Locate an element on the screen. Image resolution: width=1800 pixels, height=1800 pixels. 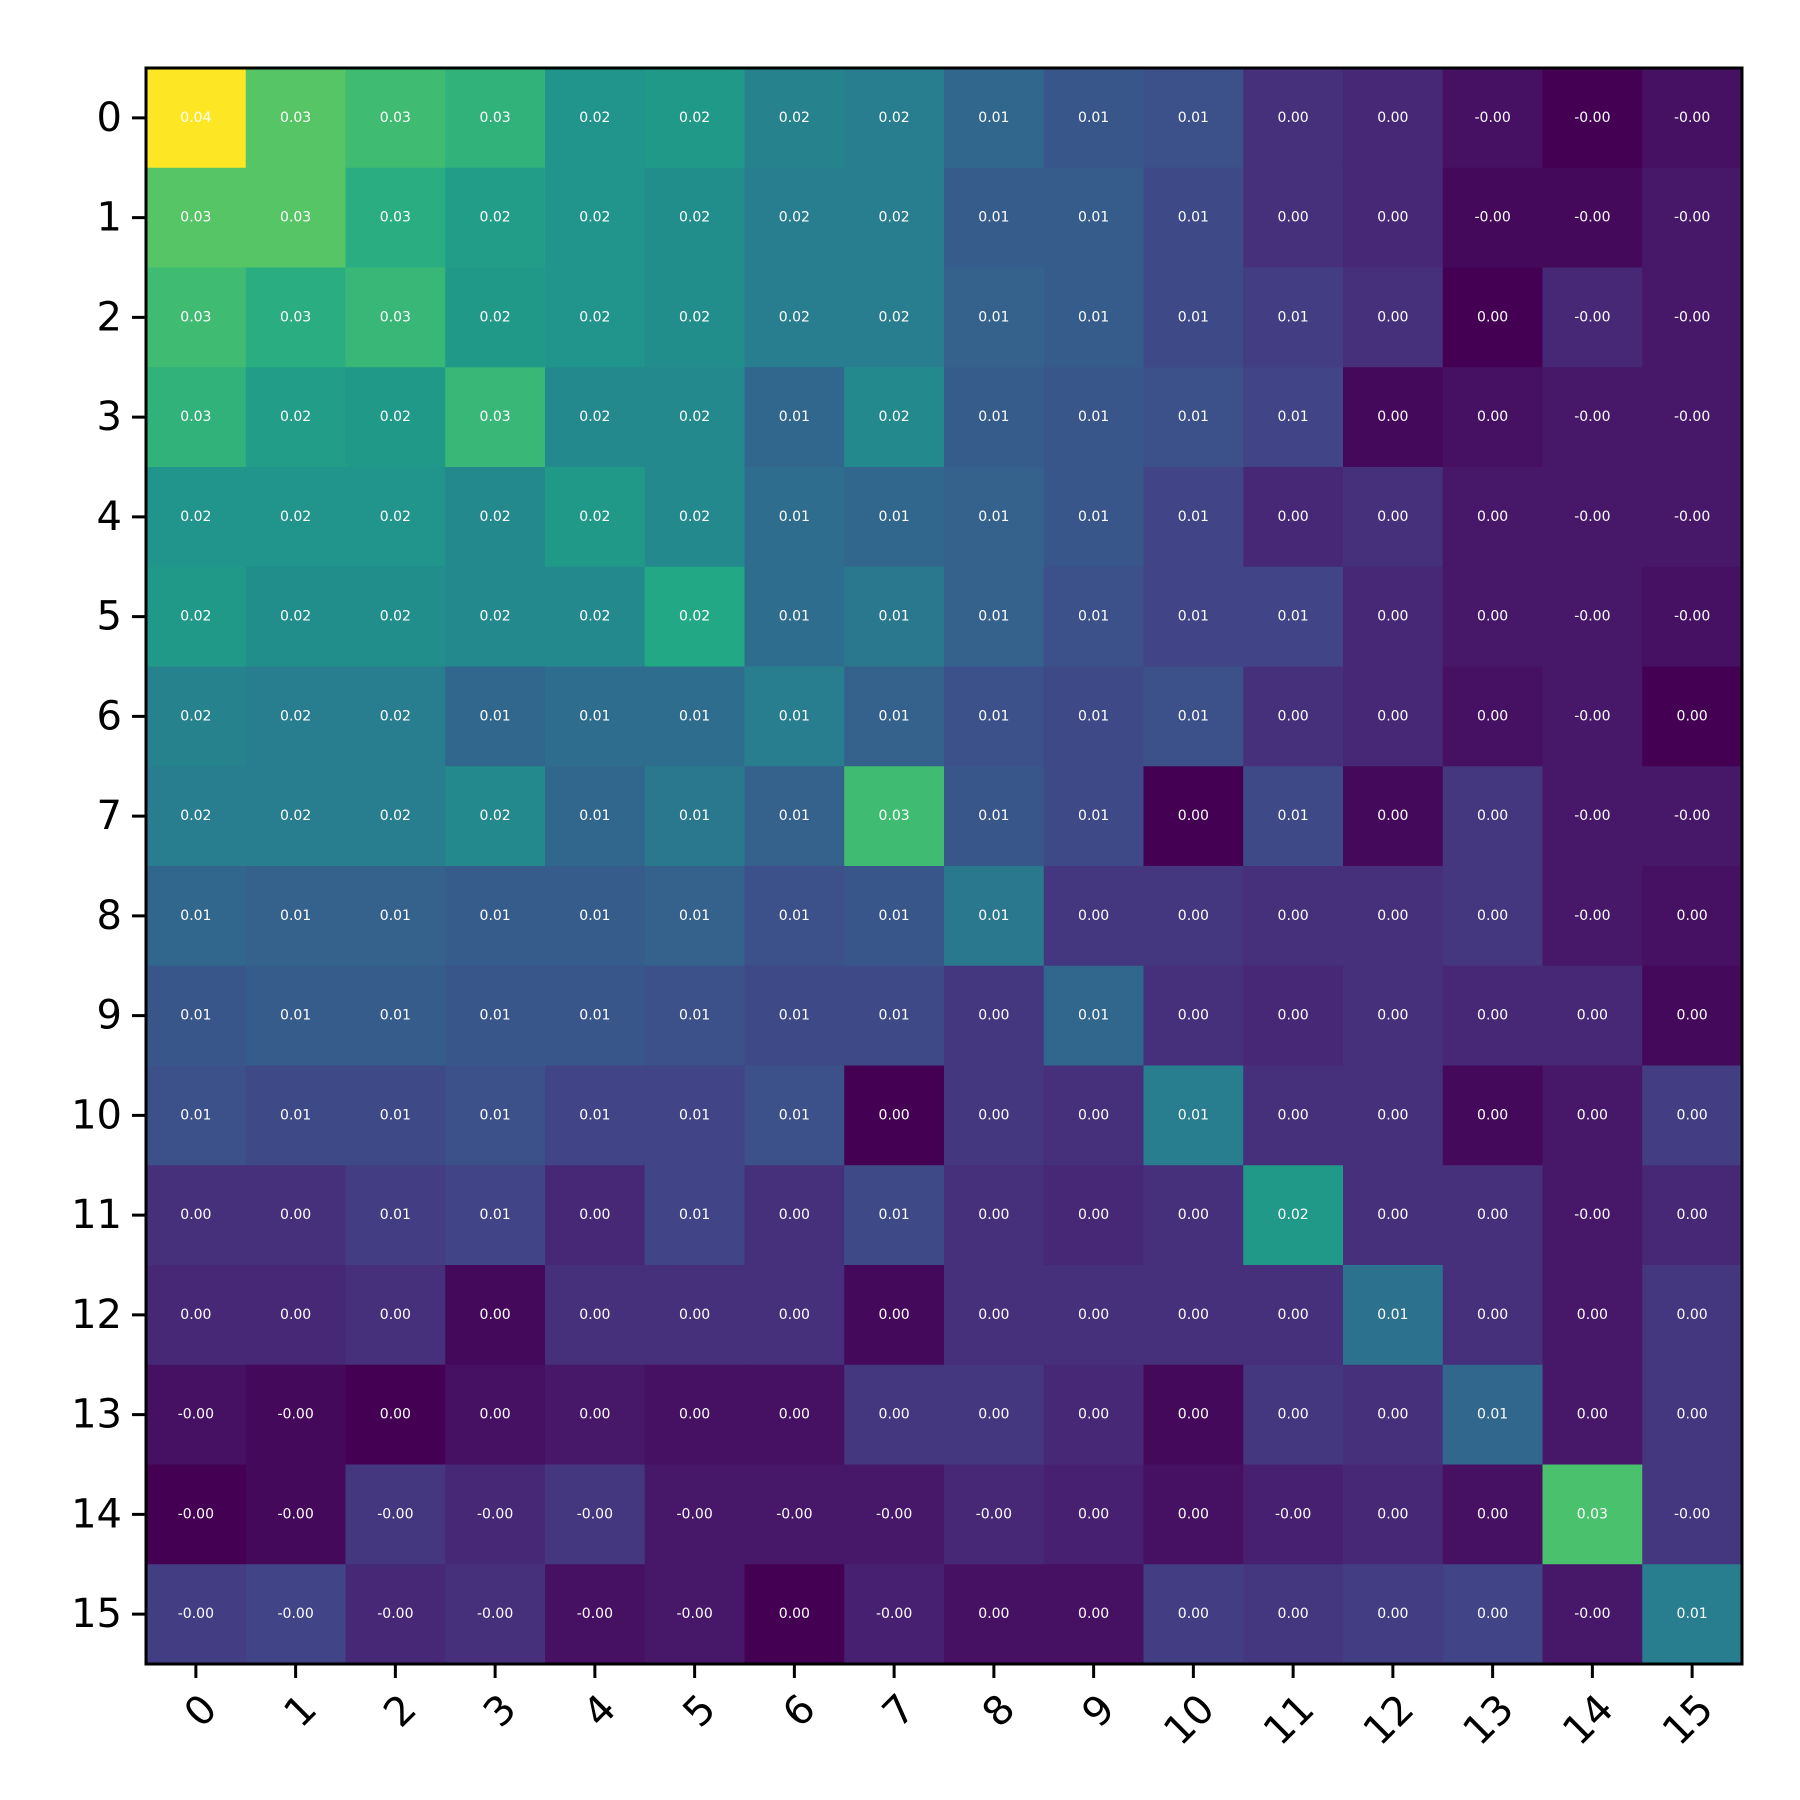
cell-value-label-2-7: 0.02 is located at coordinates (894, 317).